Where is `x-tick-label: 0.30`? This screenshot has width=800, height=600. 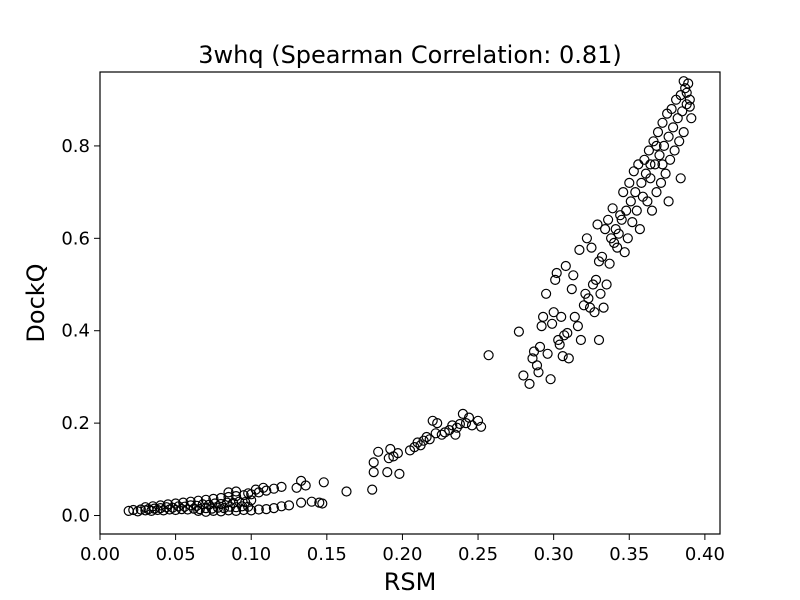
x-tick-label: 0.30 is located at coordinates (554, 554).